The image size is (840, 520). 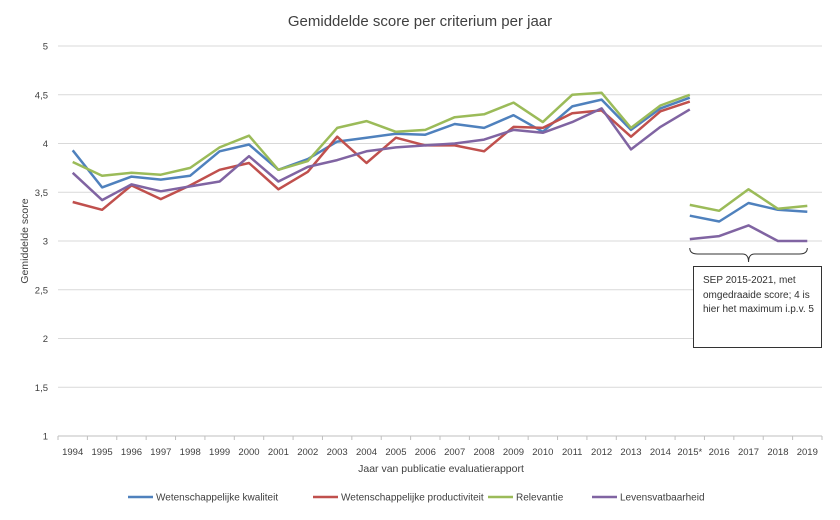 I want to click on x-tick-label: 1995, so click(x=102, y=452).